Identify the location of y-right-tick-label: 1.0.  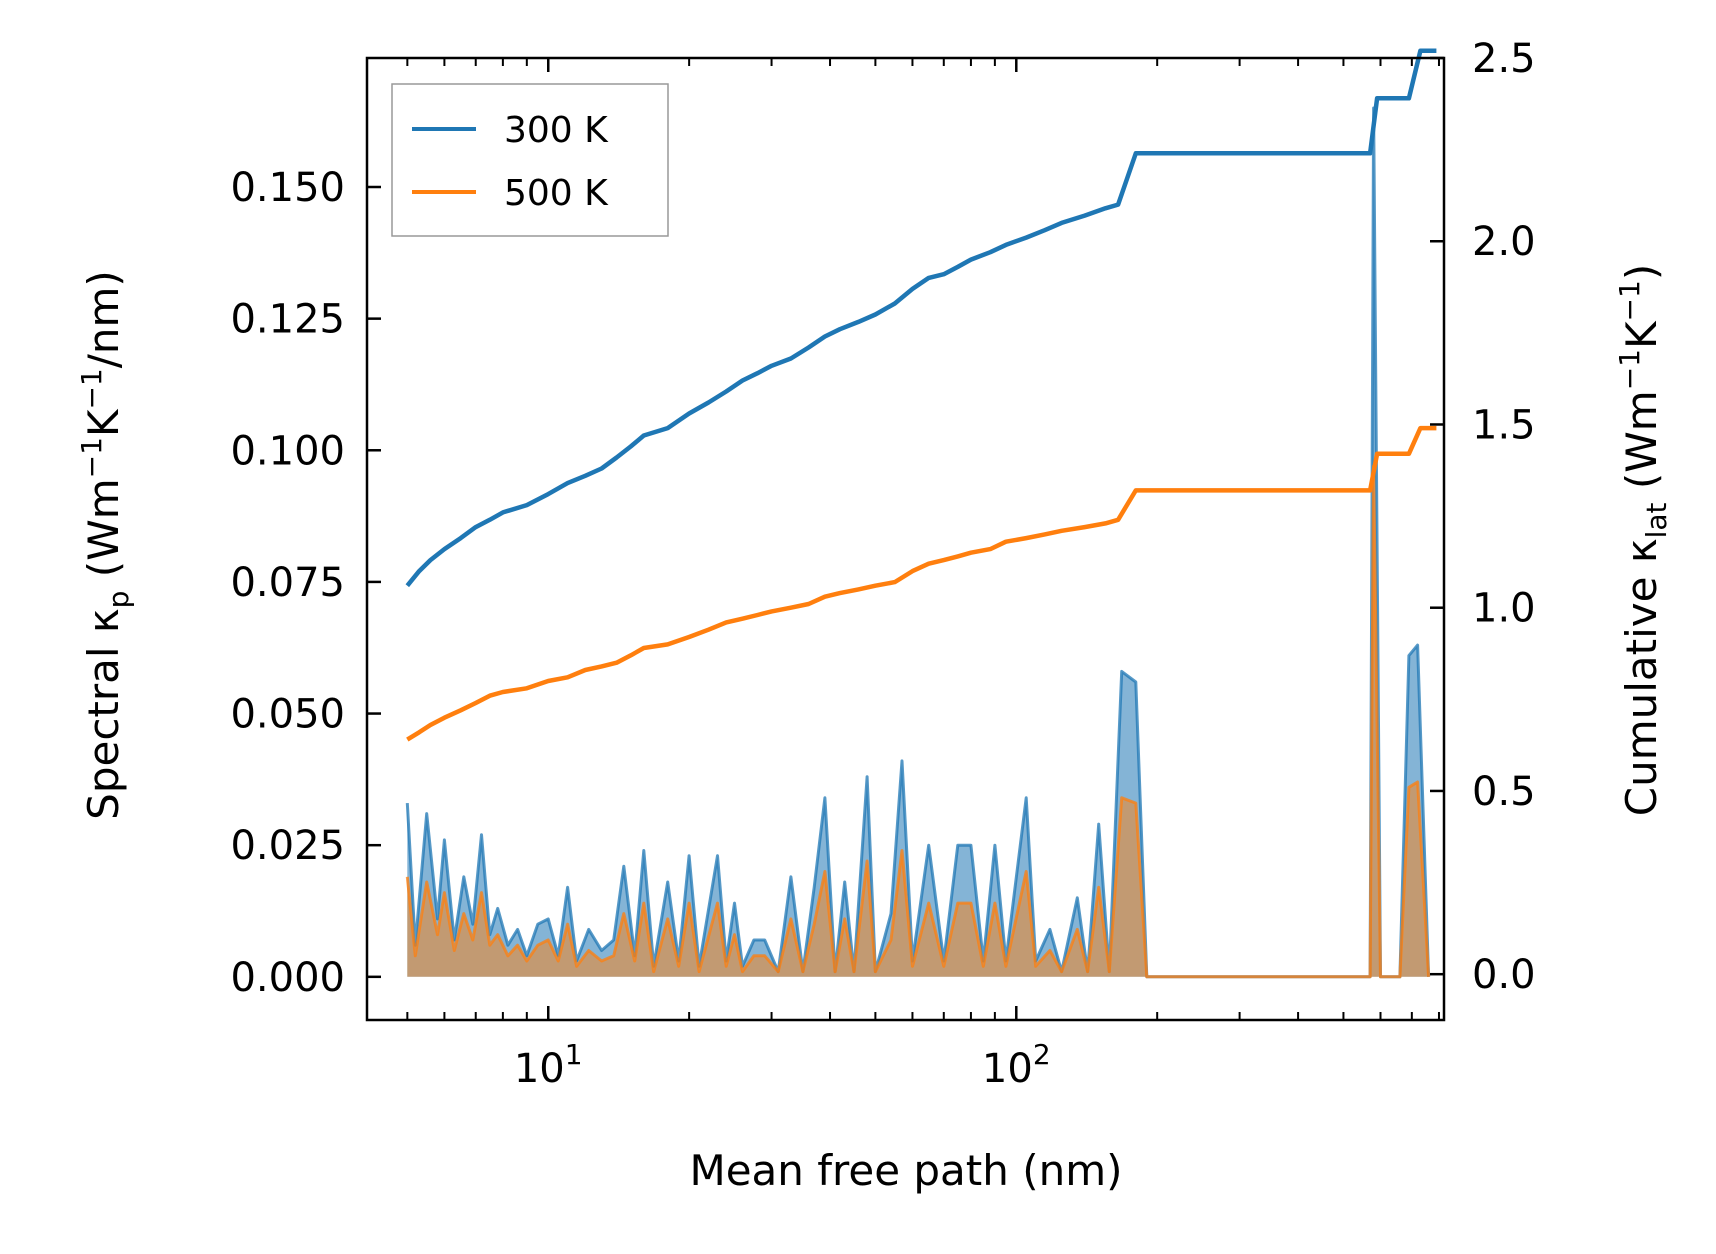
(1504, 609).